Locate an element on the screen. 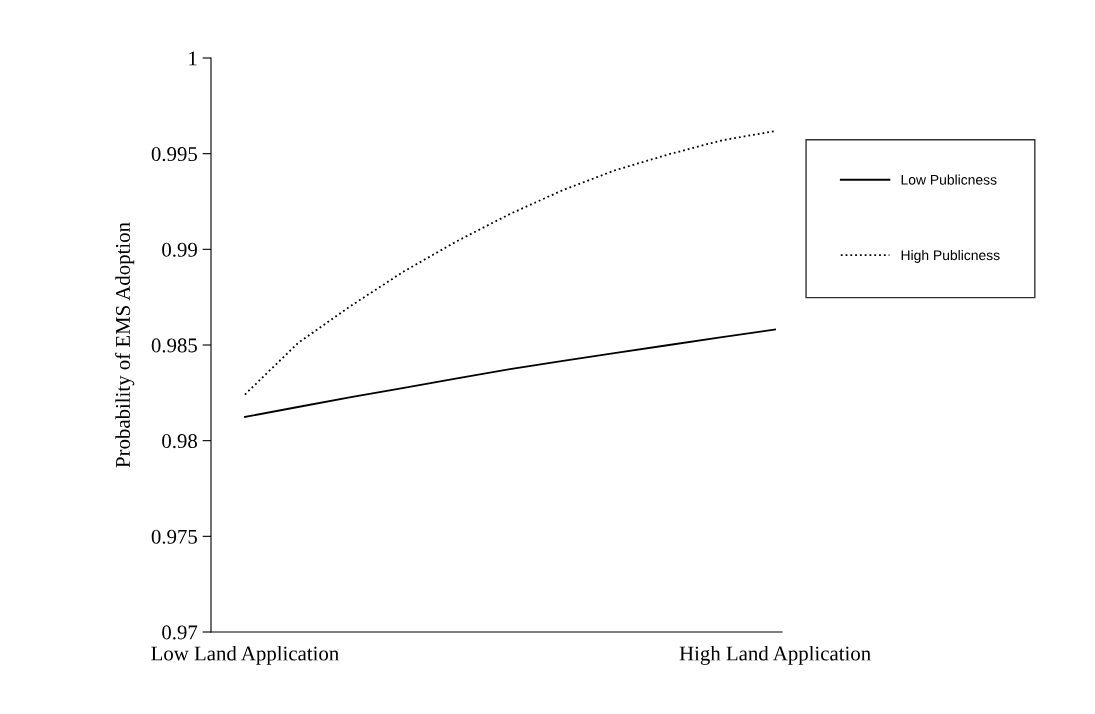 The image size is (1095, 714). y-tick-label: 0.99 is located at coordinates (179, 249).